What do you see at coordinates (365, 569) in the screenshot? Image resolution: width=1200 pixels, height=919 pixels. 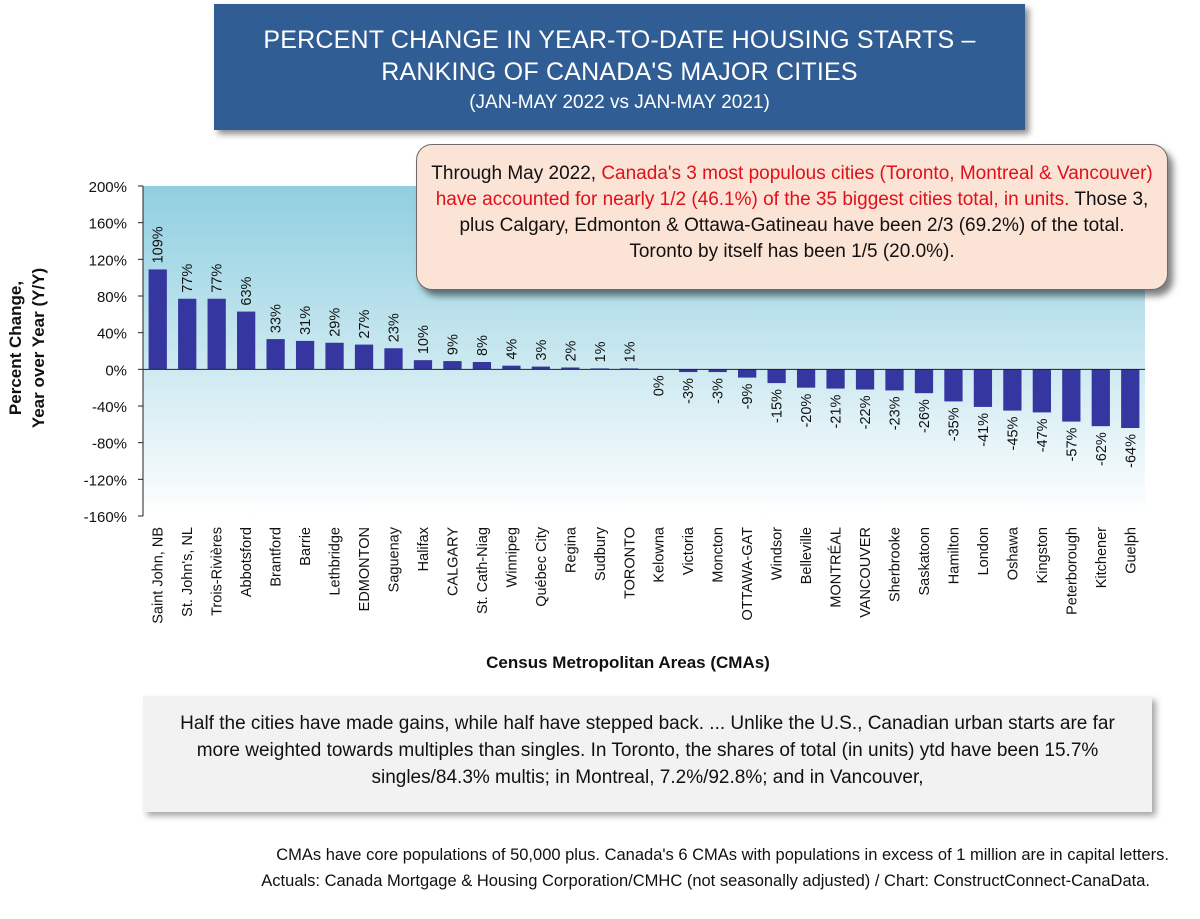 I see `category-label: EDMONTON` at bounding box center [365, 569].